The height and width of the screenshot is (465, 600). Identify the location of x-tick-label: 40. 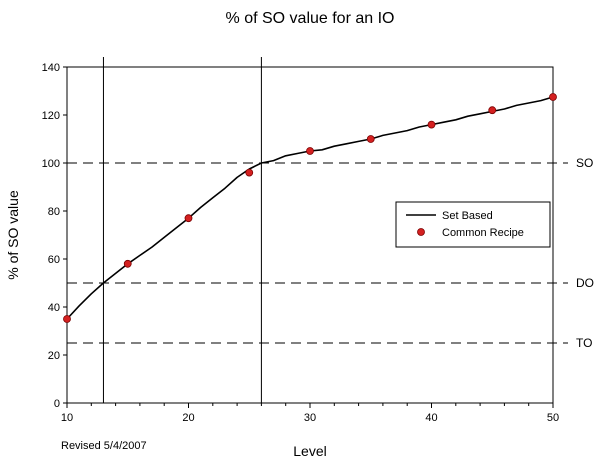
(431, 418).